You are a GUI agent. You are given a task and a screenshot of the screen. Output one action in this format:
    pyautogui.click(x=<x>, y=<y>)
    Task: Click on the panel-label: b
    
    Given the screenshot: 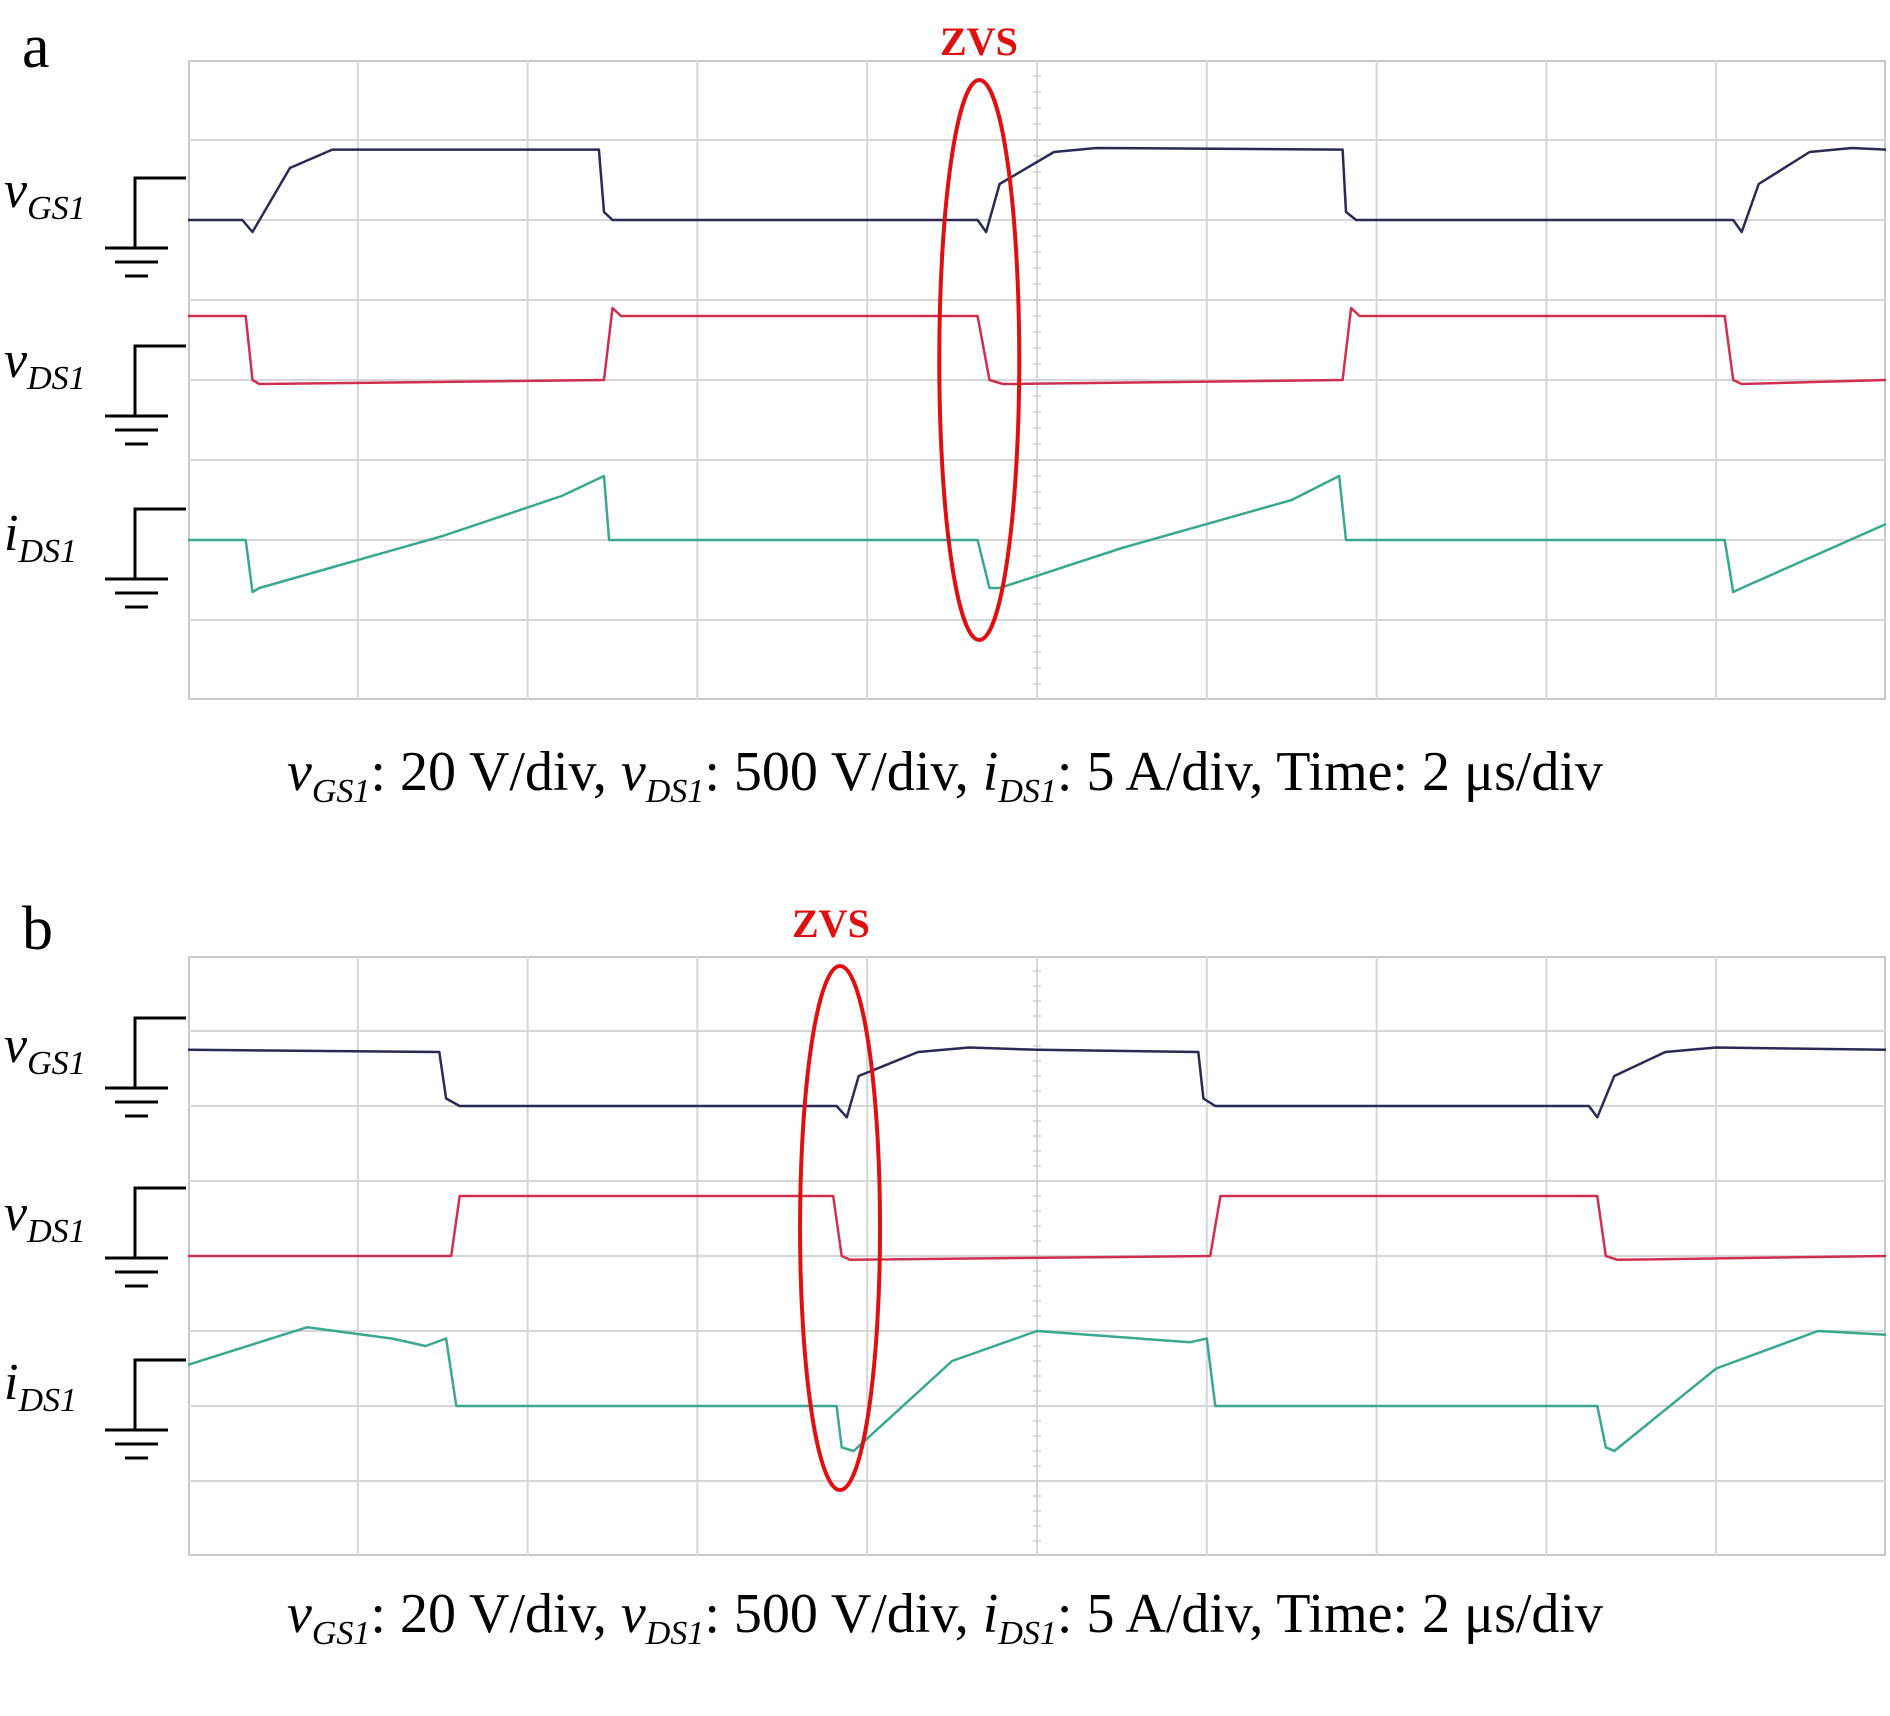 What is the action you would take?
    pyautogui.click(x=37, y=929)
    